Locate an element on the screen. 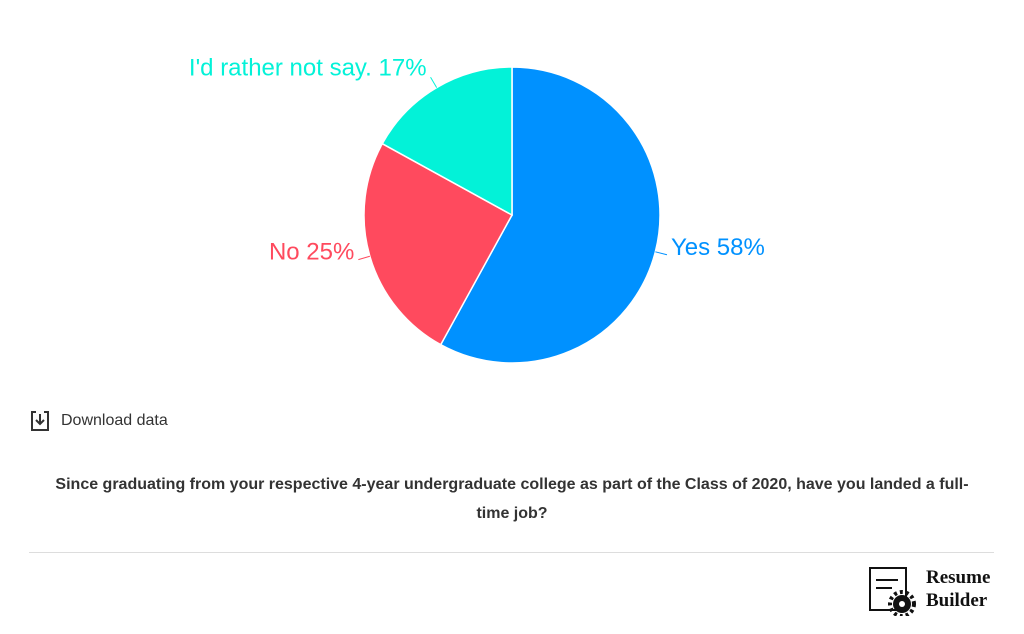 This screenshot has width=1024, height=634. label-category: No is located at coordinates (284, 252).